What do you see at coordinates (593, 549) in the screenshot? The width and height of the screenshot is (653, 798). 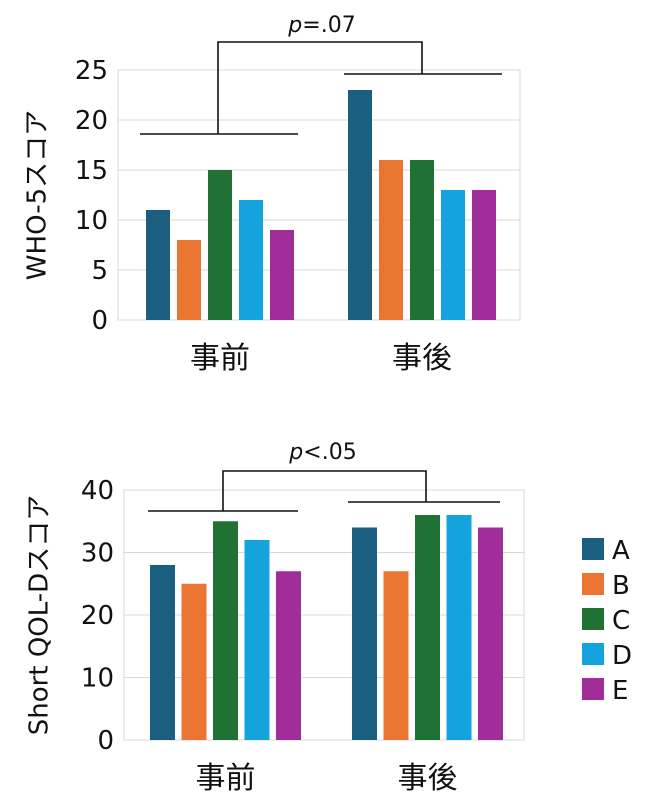 I see `legend-swatch-a` at bounding box center [593, 549].